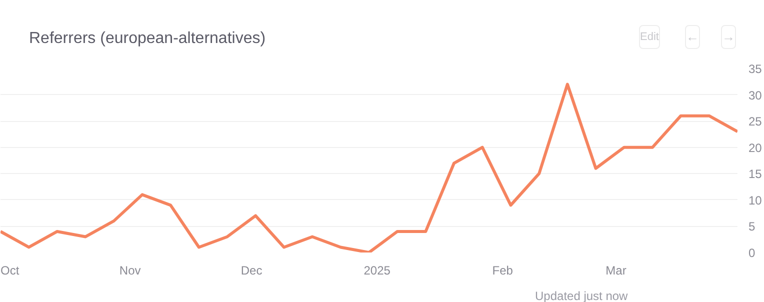  Describe the element at coordinates (755, 95) in the screenshot. I see `y-tick-label: 30` at that location.